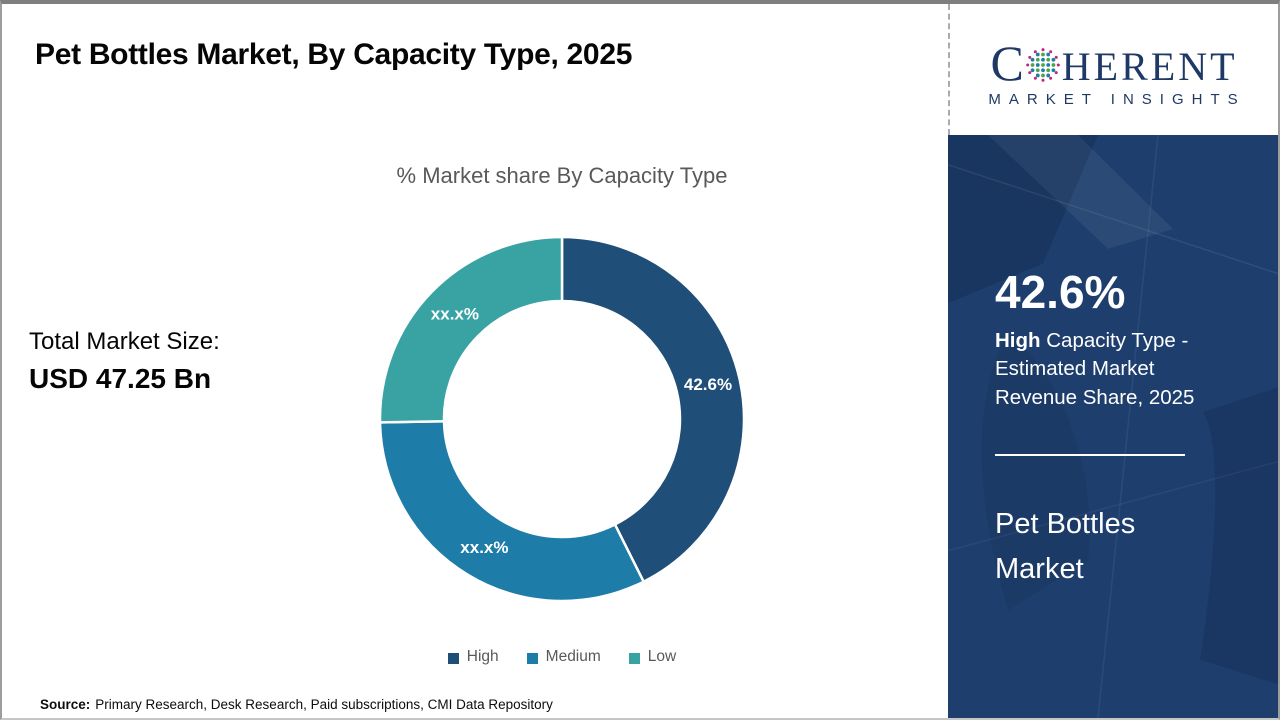 The image size is (1280, 720). I want to click on legend-item-low: Low, so click(652, 657).